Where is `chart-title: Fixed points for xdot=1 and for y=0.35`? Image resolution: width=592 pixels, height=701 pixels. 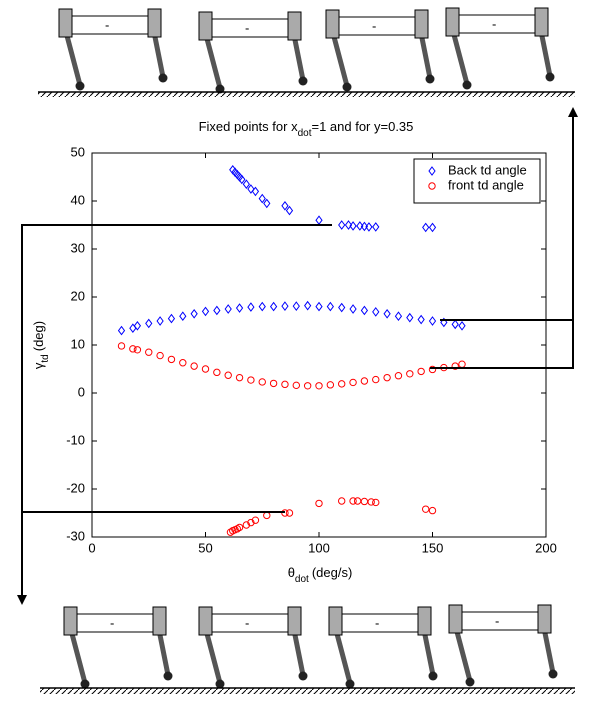 chart-title: Fixed points for xdot=1 and for y=0.35 is located at coordinates (306, 128).